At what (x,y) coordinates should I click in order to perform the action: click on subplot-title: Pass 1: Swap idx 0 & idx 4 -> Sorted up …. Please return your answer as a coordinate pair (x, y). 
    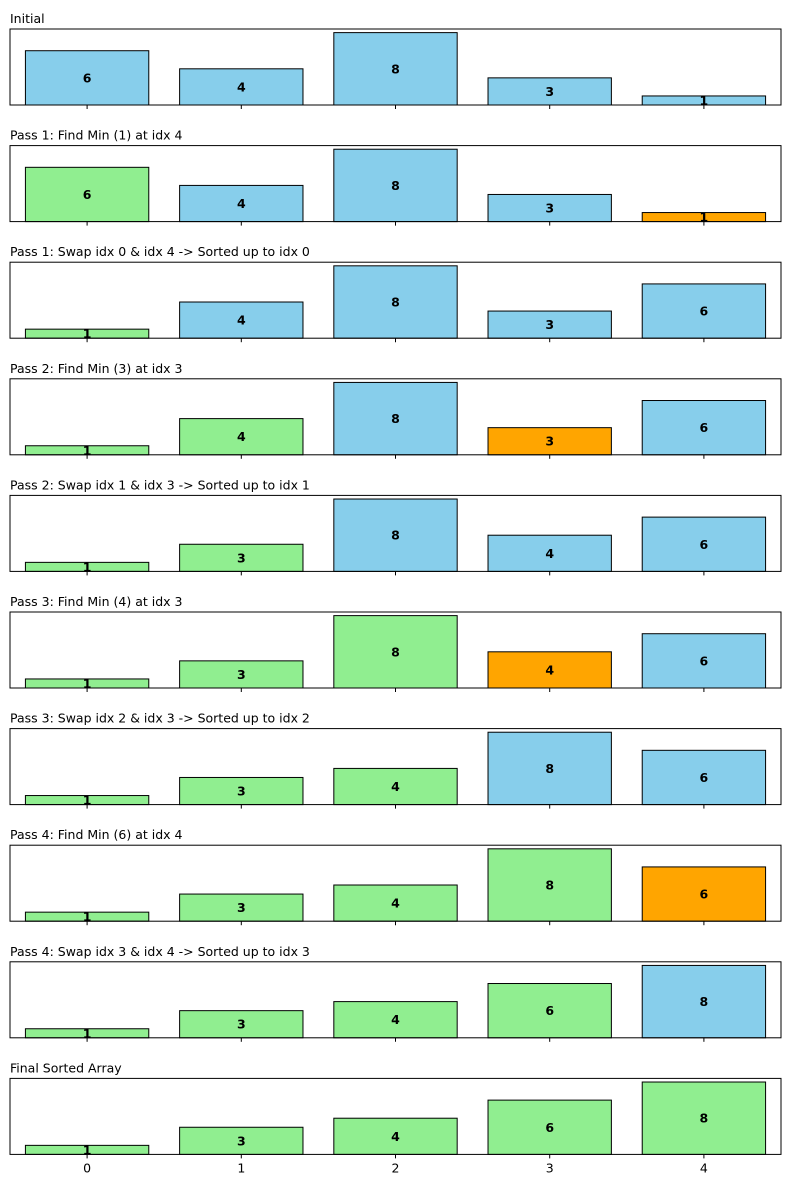
    Looking at the image, I should click on (160, 251).